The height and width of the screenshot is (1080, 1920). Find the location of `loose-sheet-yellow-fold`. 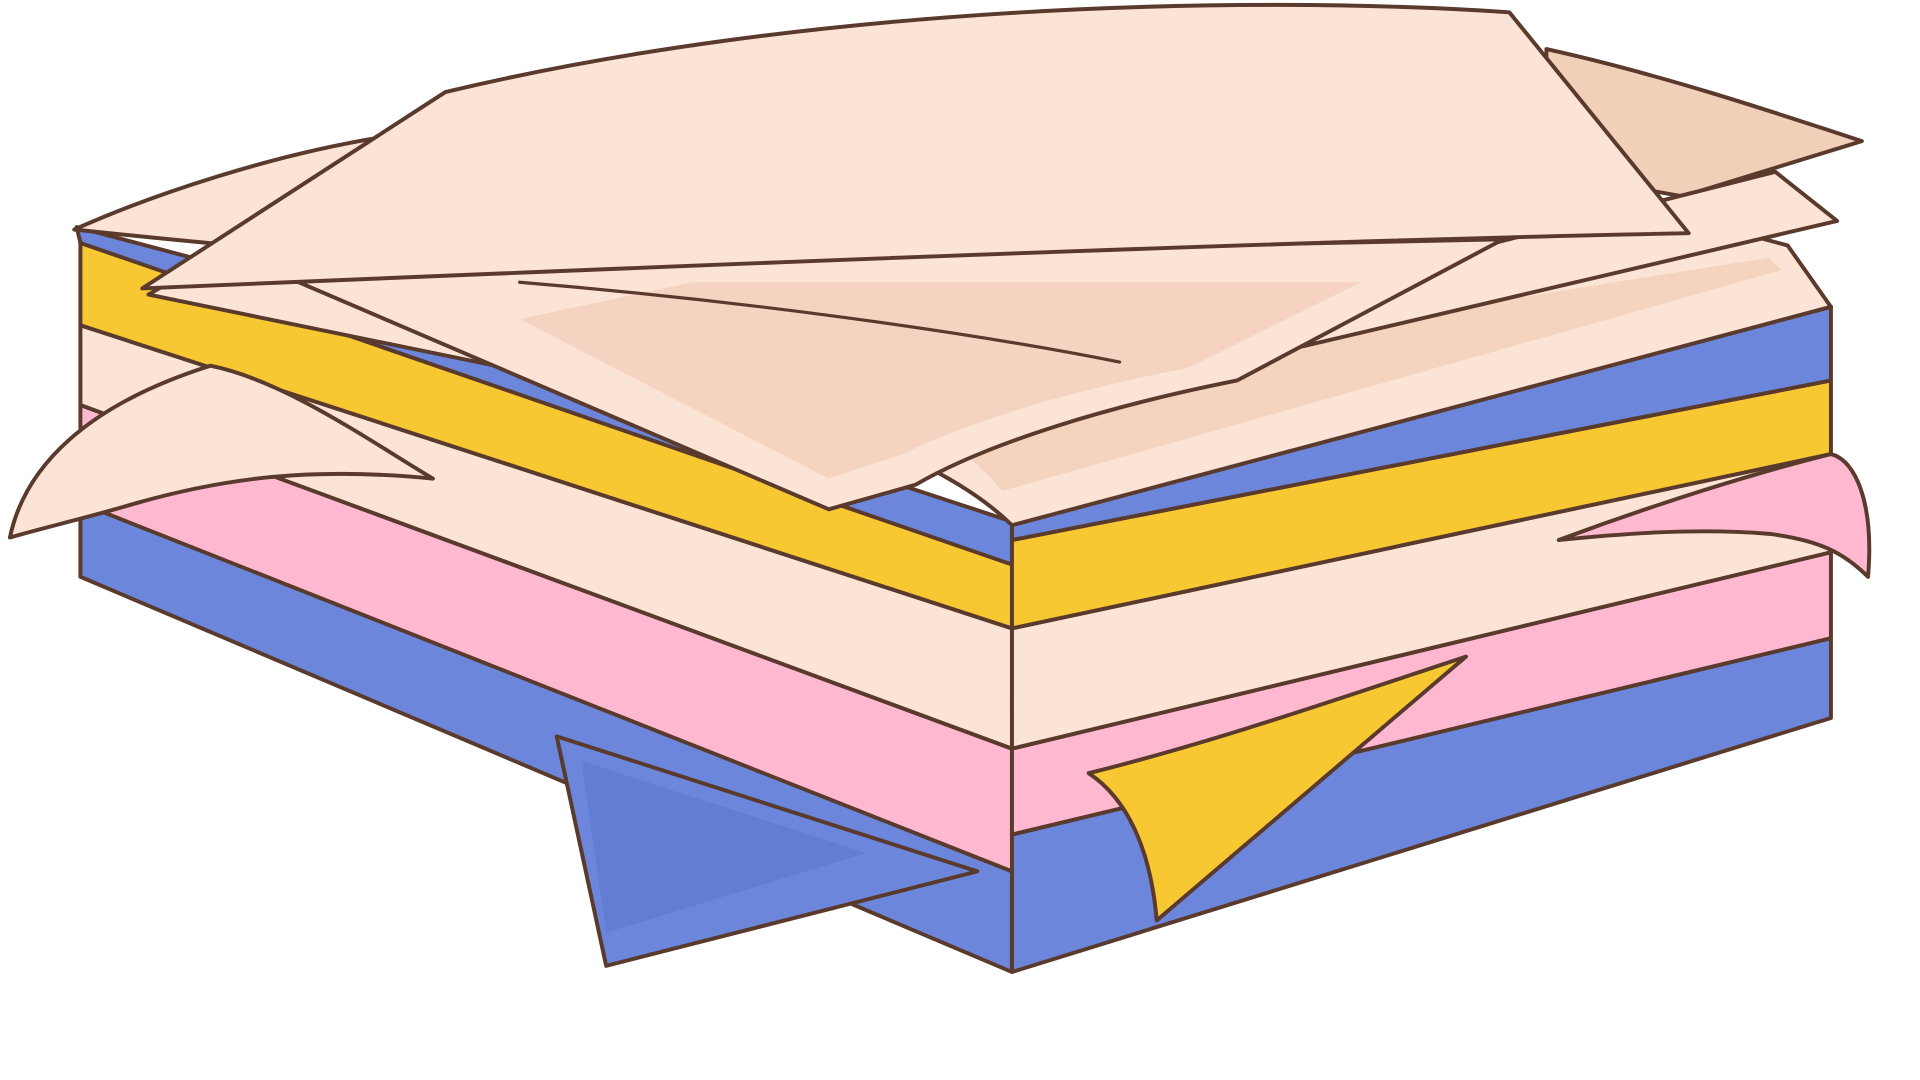

loose-sheet-yellow-fold is located at coordinates (1277, 788).